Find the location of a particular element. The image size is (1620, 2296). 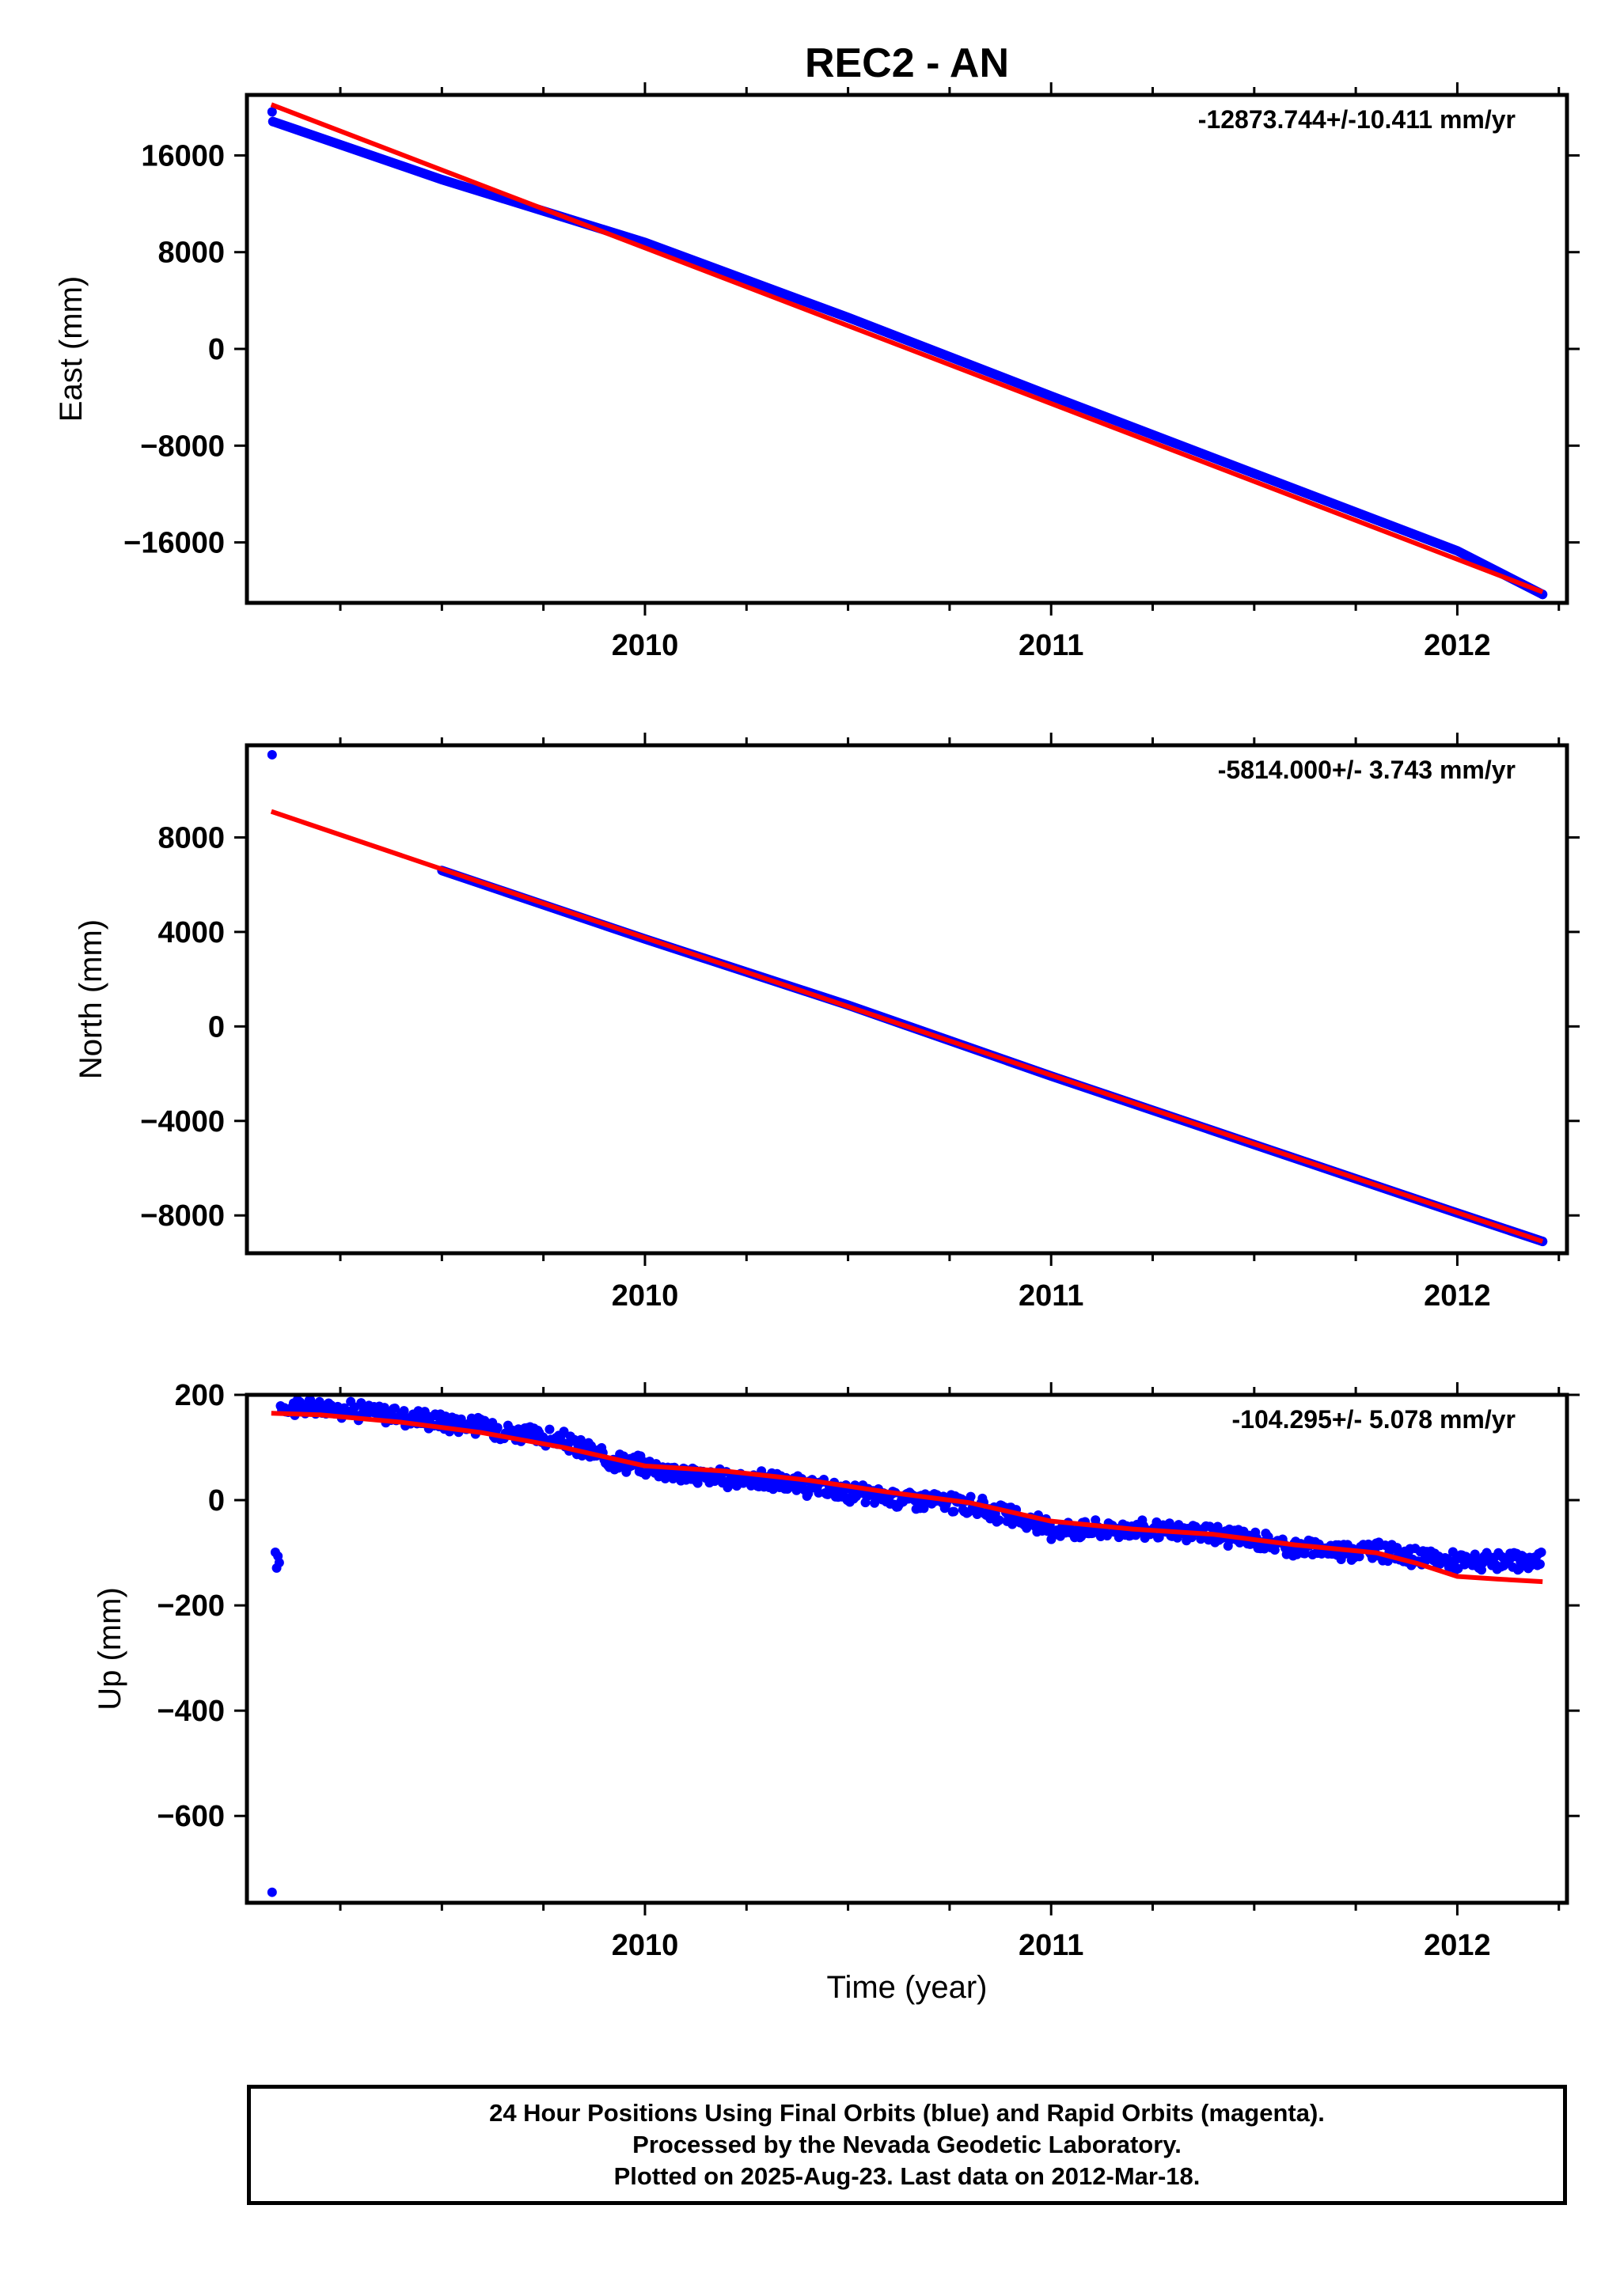

y-tick-label: 200 is located at coordinates (200, 1395).